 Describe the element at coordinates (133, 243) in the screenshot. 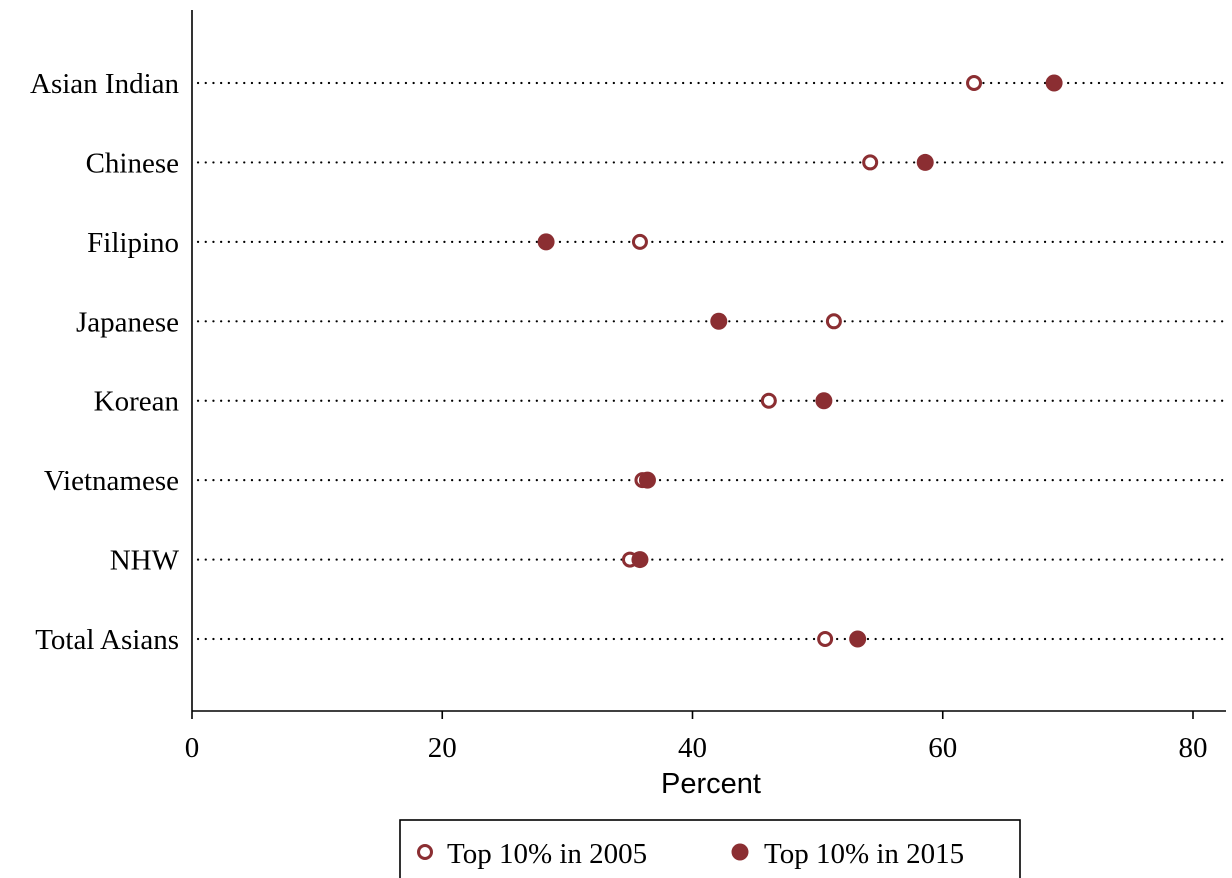

I see `y-tick-label: Filipino` at that location.